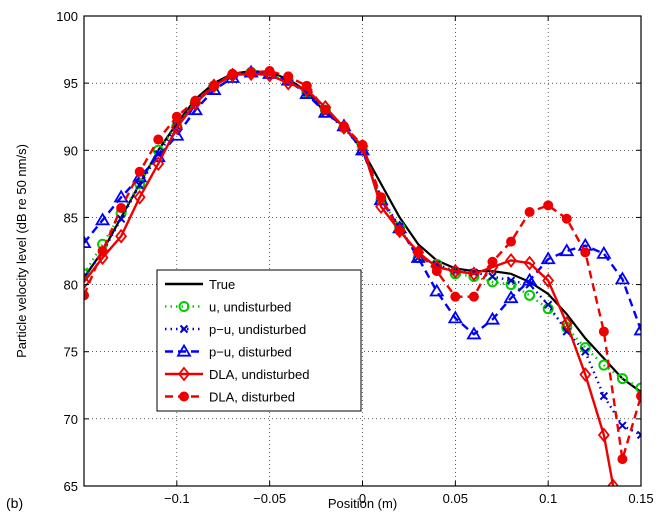  I want to click on legend-entry: u, undisturbed, so click(228, 307).